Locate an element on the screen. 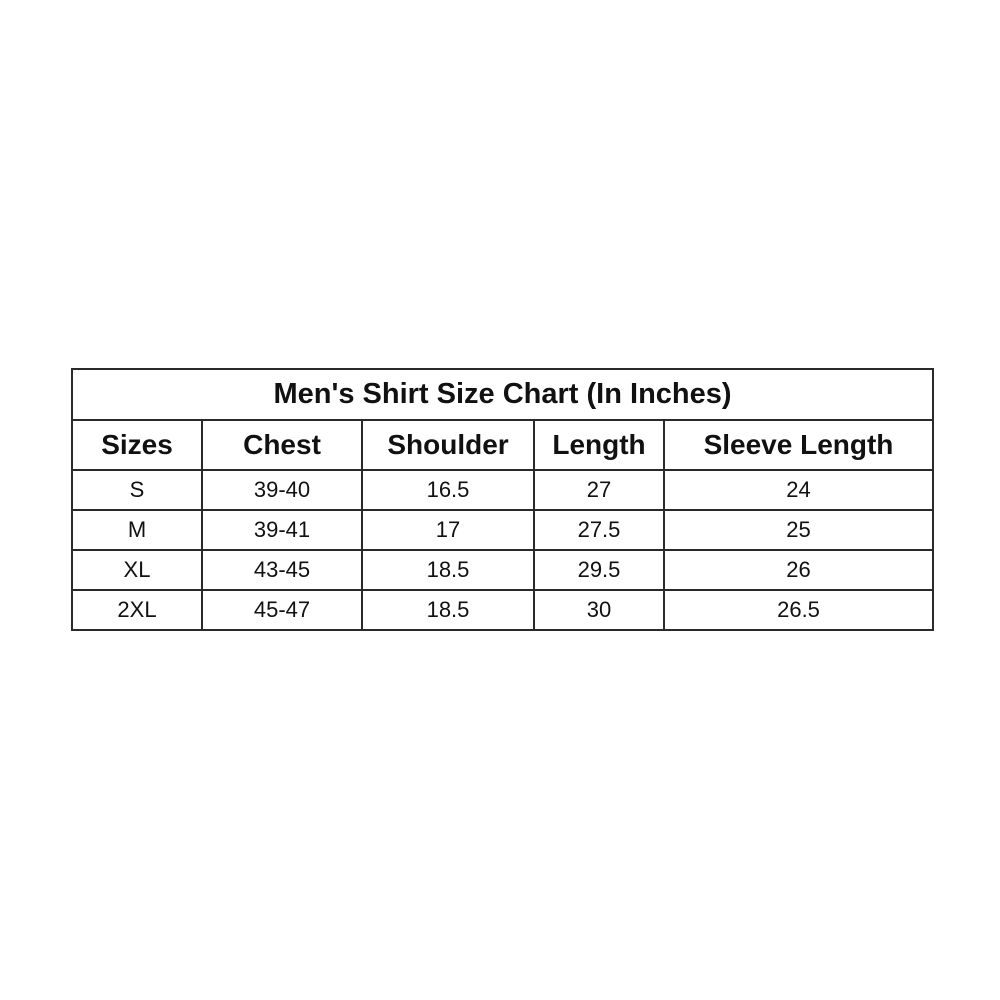  table-cell: 39-41 is located at coordinates (282, 530).